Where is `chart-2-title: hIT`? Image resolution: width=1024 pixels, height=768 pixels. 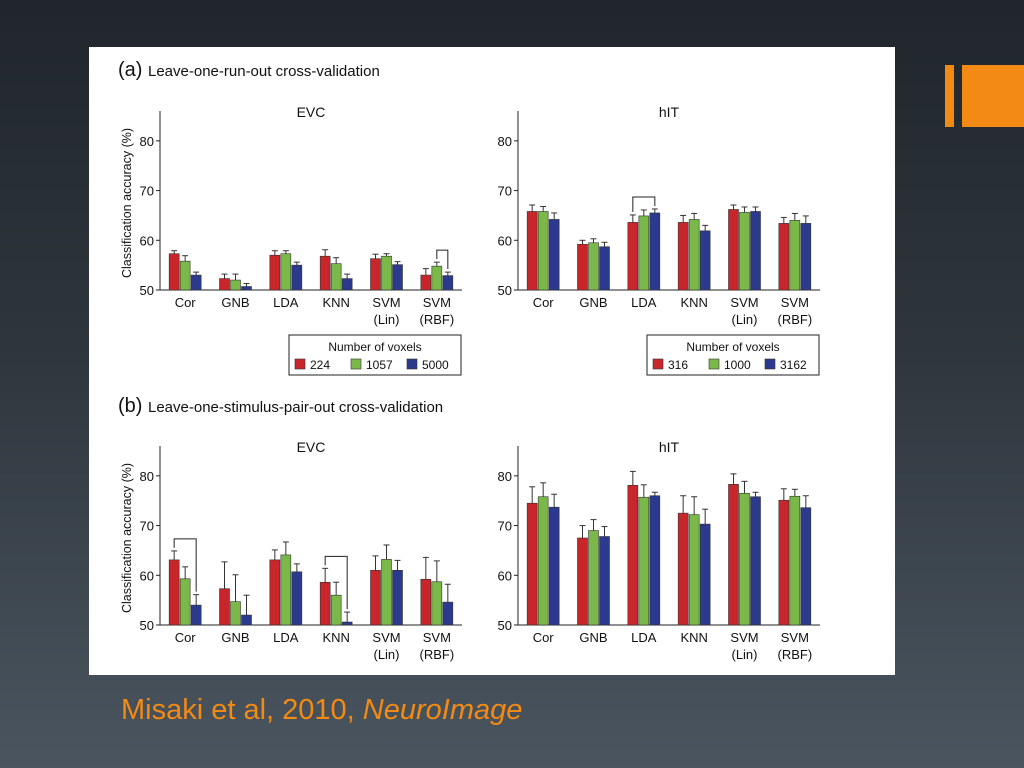
chart-2-title: hIT is located at coordinates (669, 112).